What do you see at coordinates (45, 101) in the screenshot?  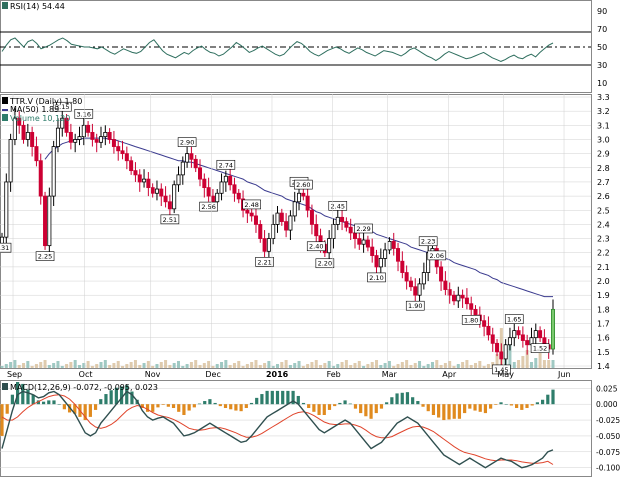 I see `price-legend-ticker: TTR.V (Daily) 1.80` at bounding box center [45, 101].